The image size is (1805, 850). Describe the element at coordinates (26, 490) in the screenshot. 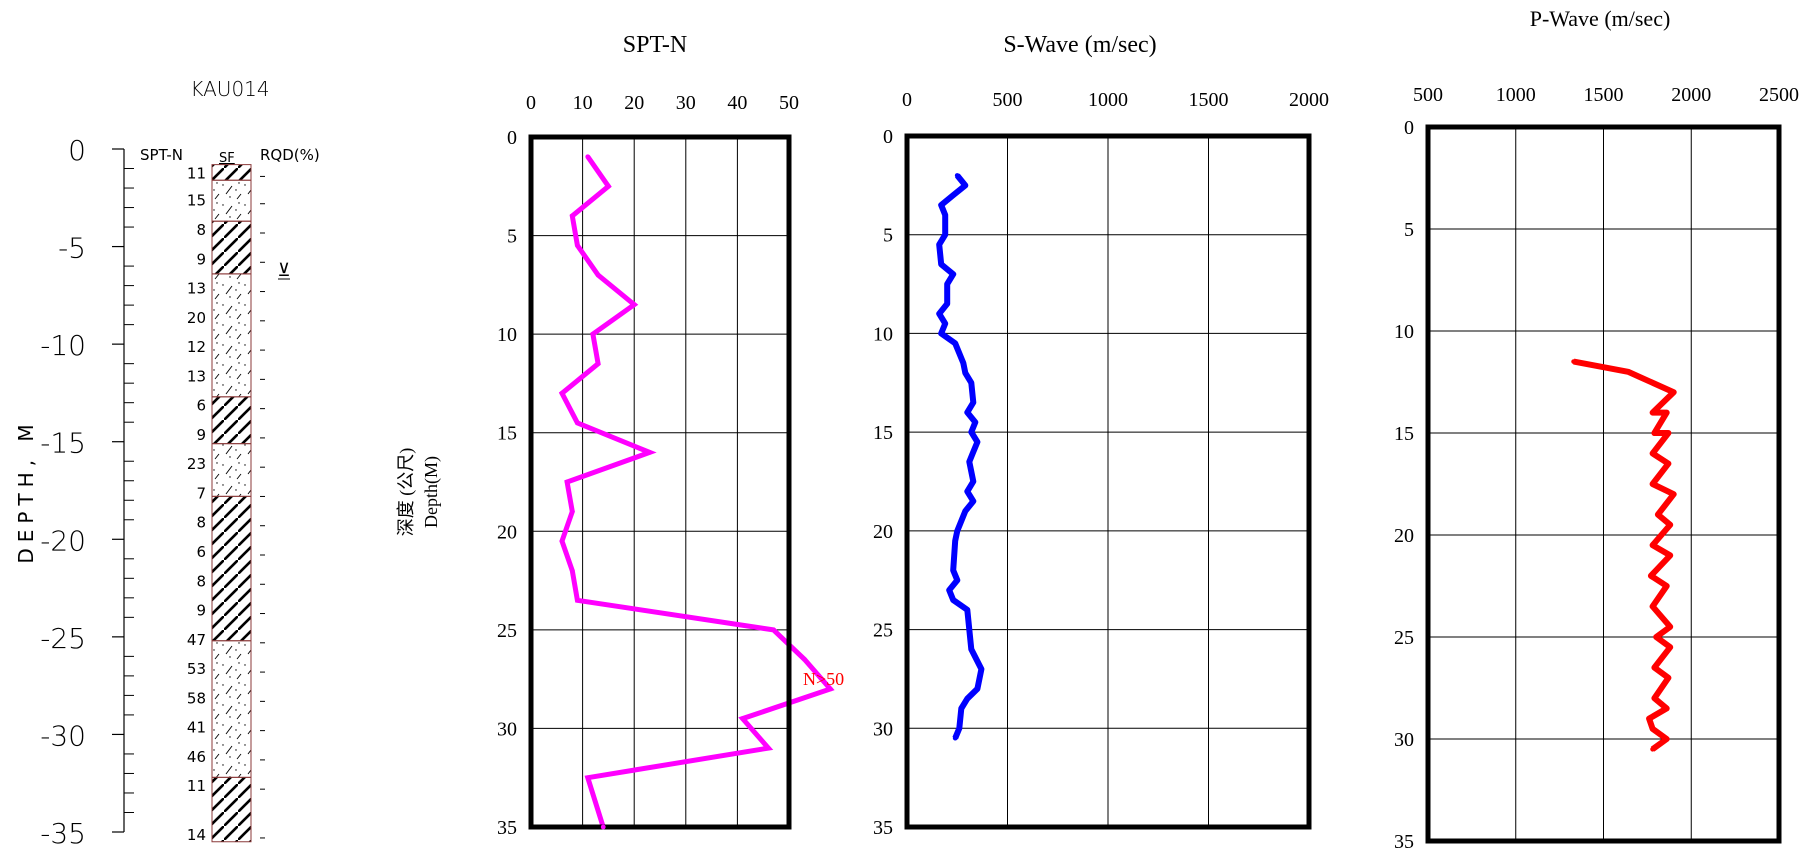

I see `log-y-axis-label: DEPTH, M` at that location.